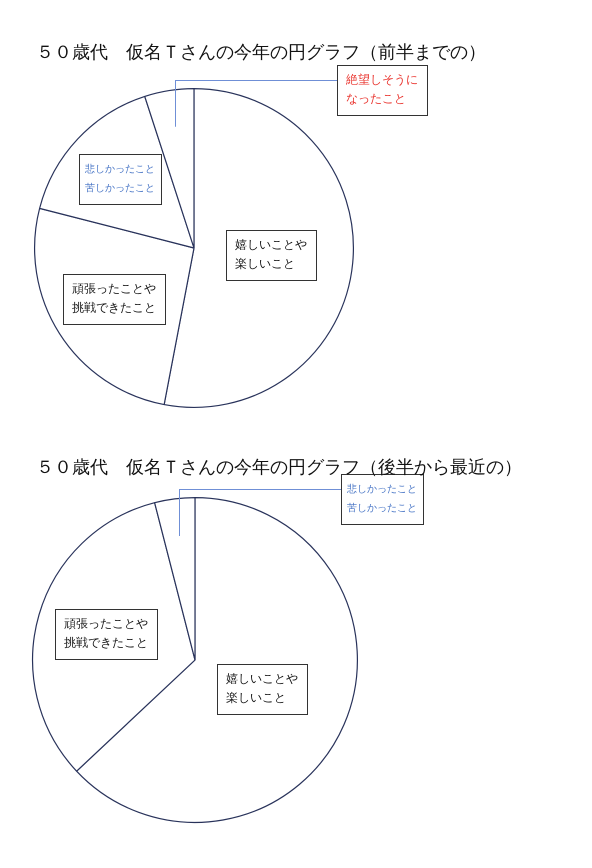  Describe the element at coordinates (261, 52) in the screenshot. I see `chart-title: ５０歳代 仮名Ｔさんの今年の円グラフ（前半までの）` at that location.